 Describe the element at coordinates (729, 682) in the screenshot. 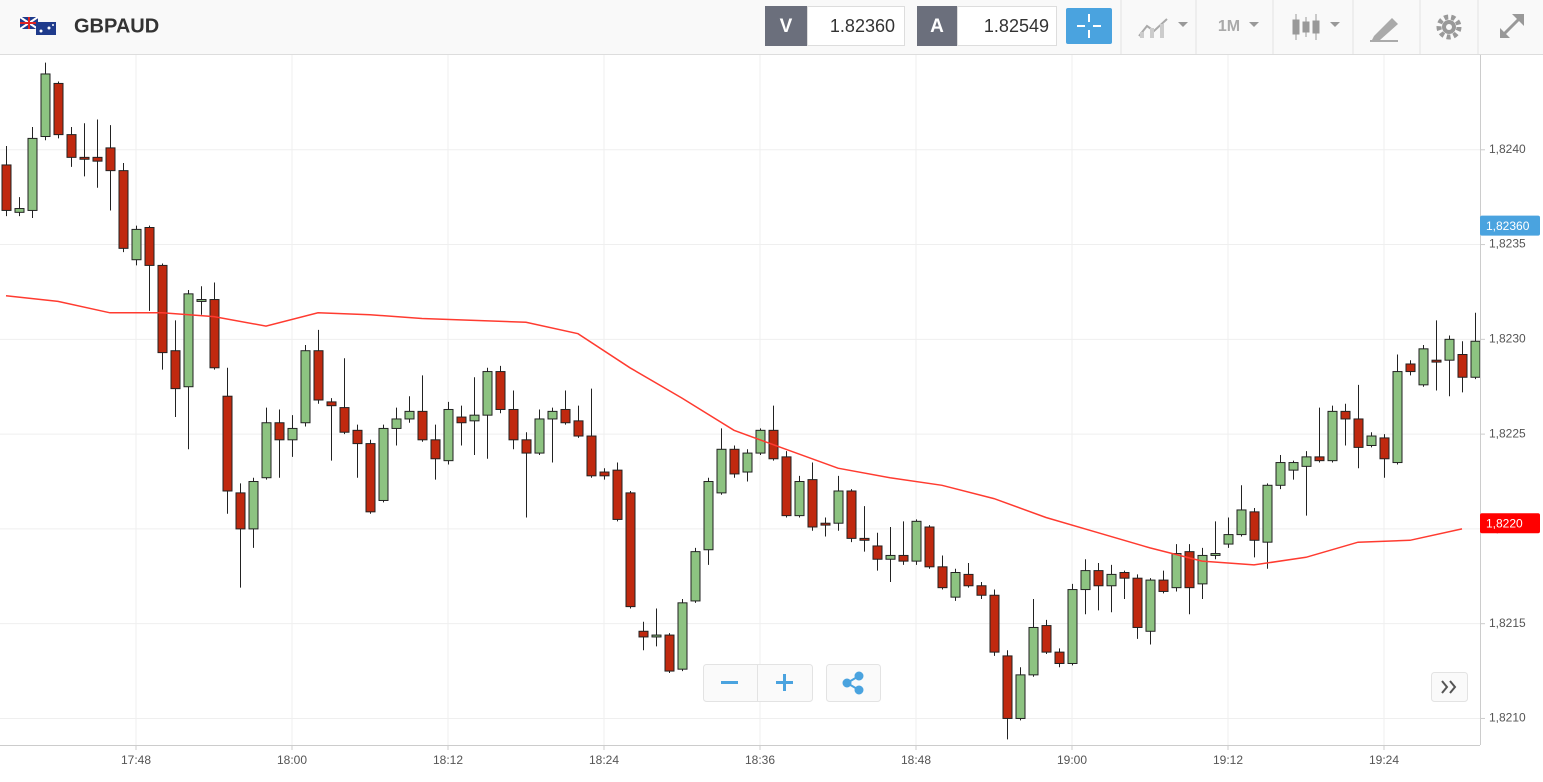

I see `zoom-out-button` at that location.